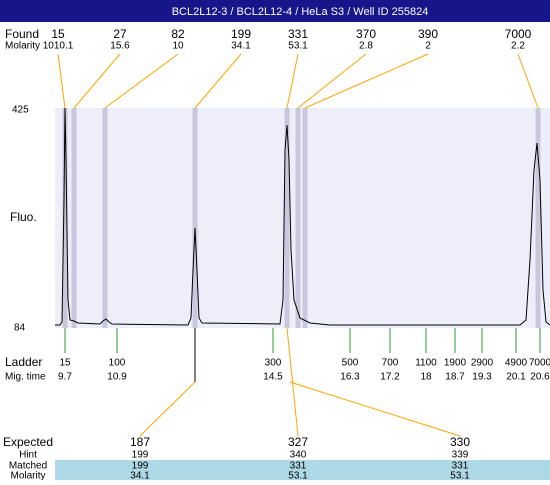  Describe the element at coordinates (298, 34) in the screenshot. I see `peak-size: 331` at that location.